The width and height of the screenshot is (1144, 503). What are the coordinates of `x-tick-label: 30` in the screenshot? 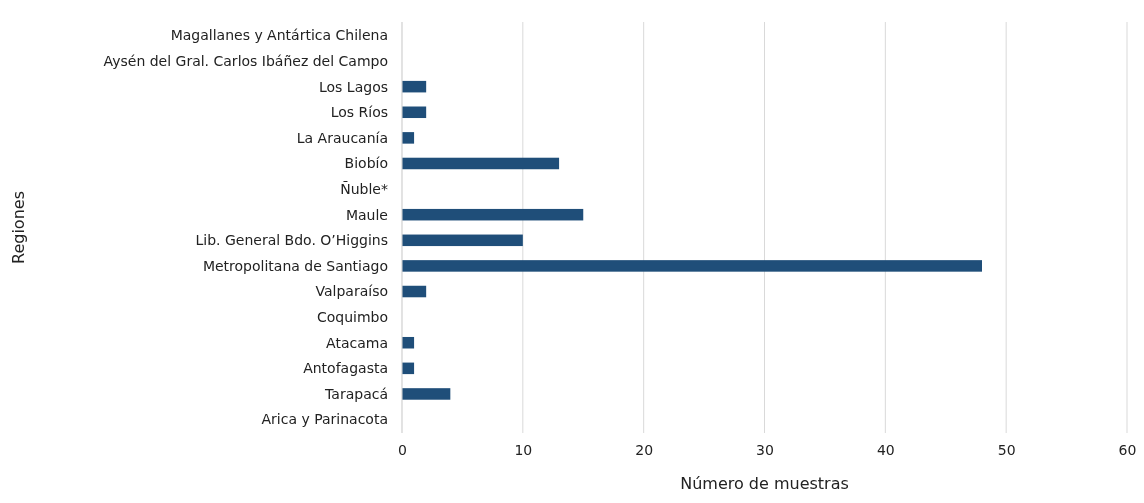 It's located at (765, 449).